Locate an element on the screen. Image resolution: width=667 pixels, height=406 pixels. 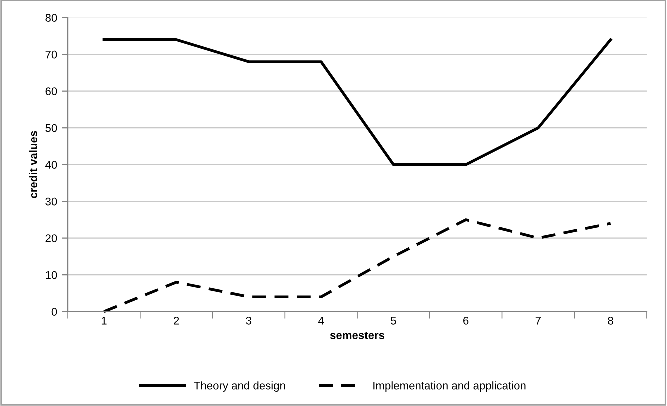
y-tick-label: 30 is located at coordinates (52, 202).